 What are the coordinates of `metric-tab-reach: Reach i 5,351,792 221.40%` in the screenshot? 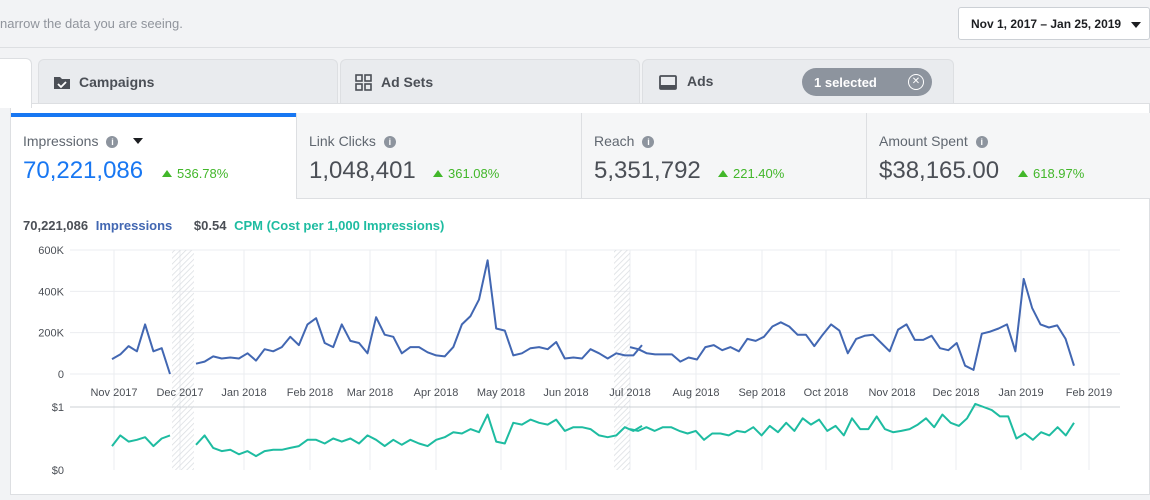 It's located at (724, 156).